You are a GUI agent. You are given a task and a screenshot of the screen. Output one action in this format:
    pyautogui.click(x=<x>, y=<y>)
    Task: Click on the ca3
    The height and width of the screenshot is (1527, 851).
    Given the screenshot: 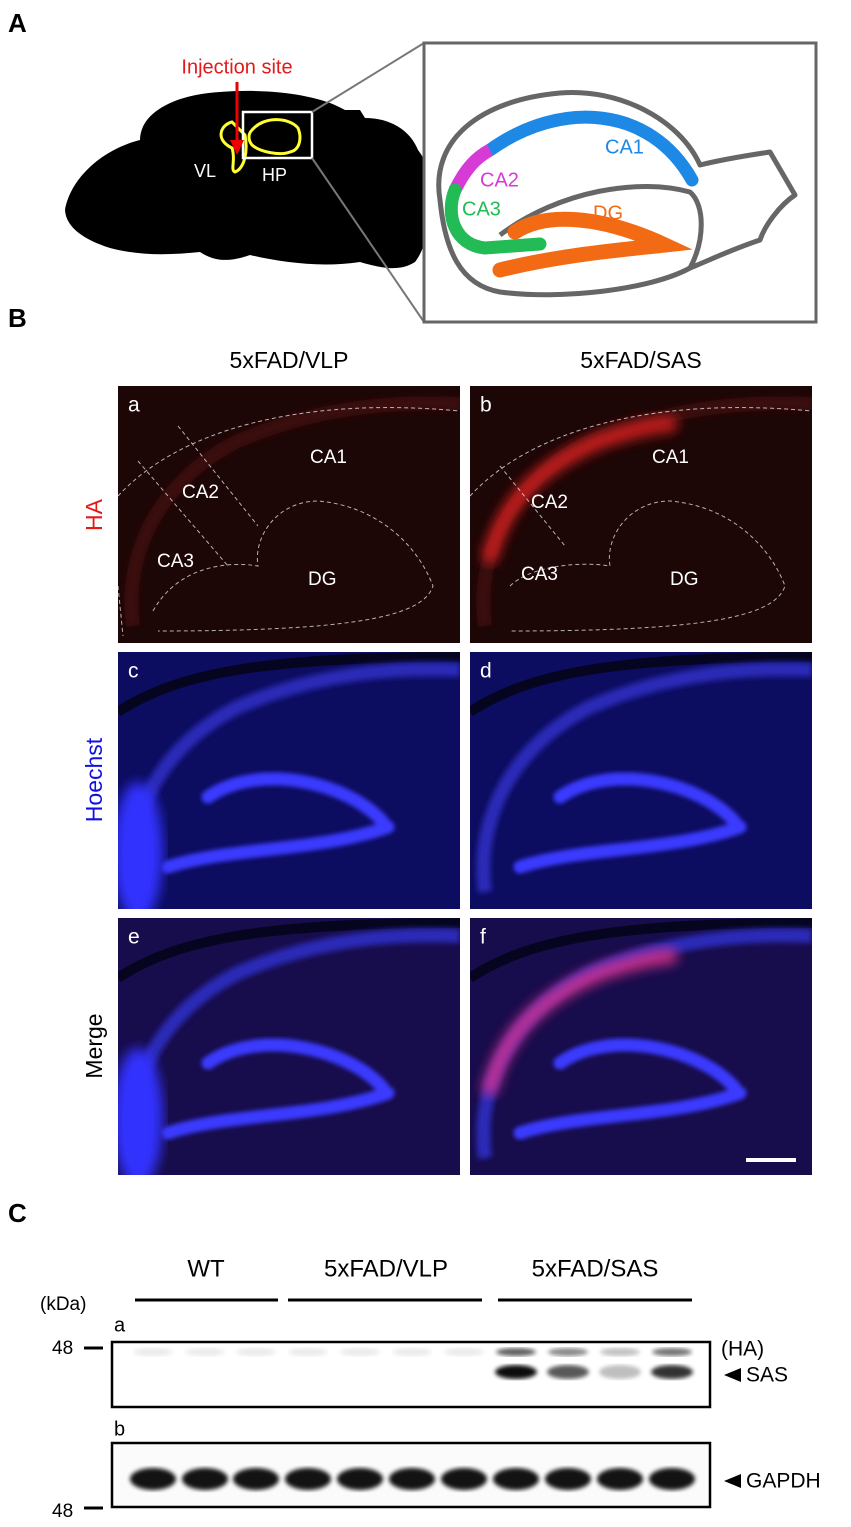 What is the action you would take?
    pyautogui.click(x=495, y=219)
    